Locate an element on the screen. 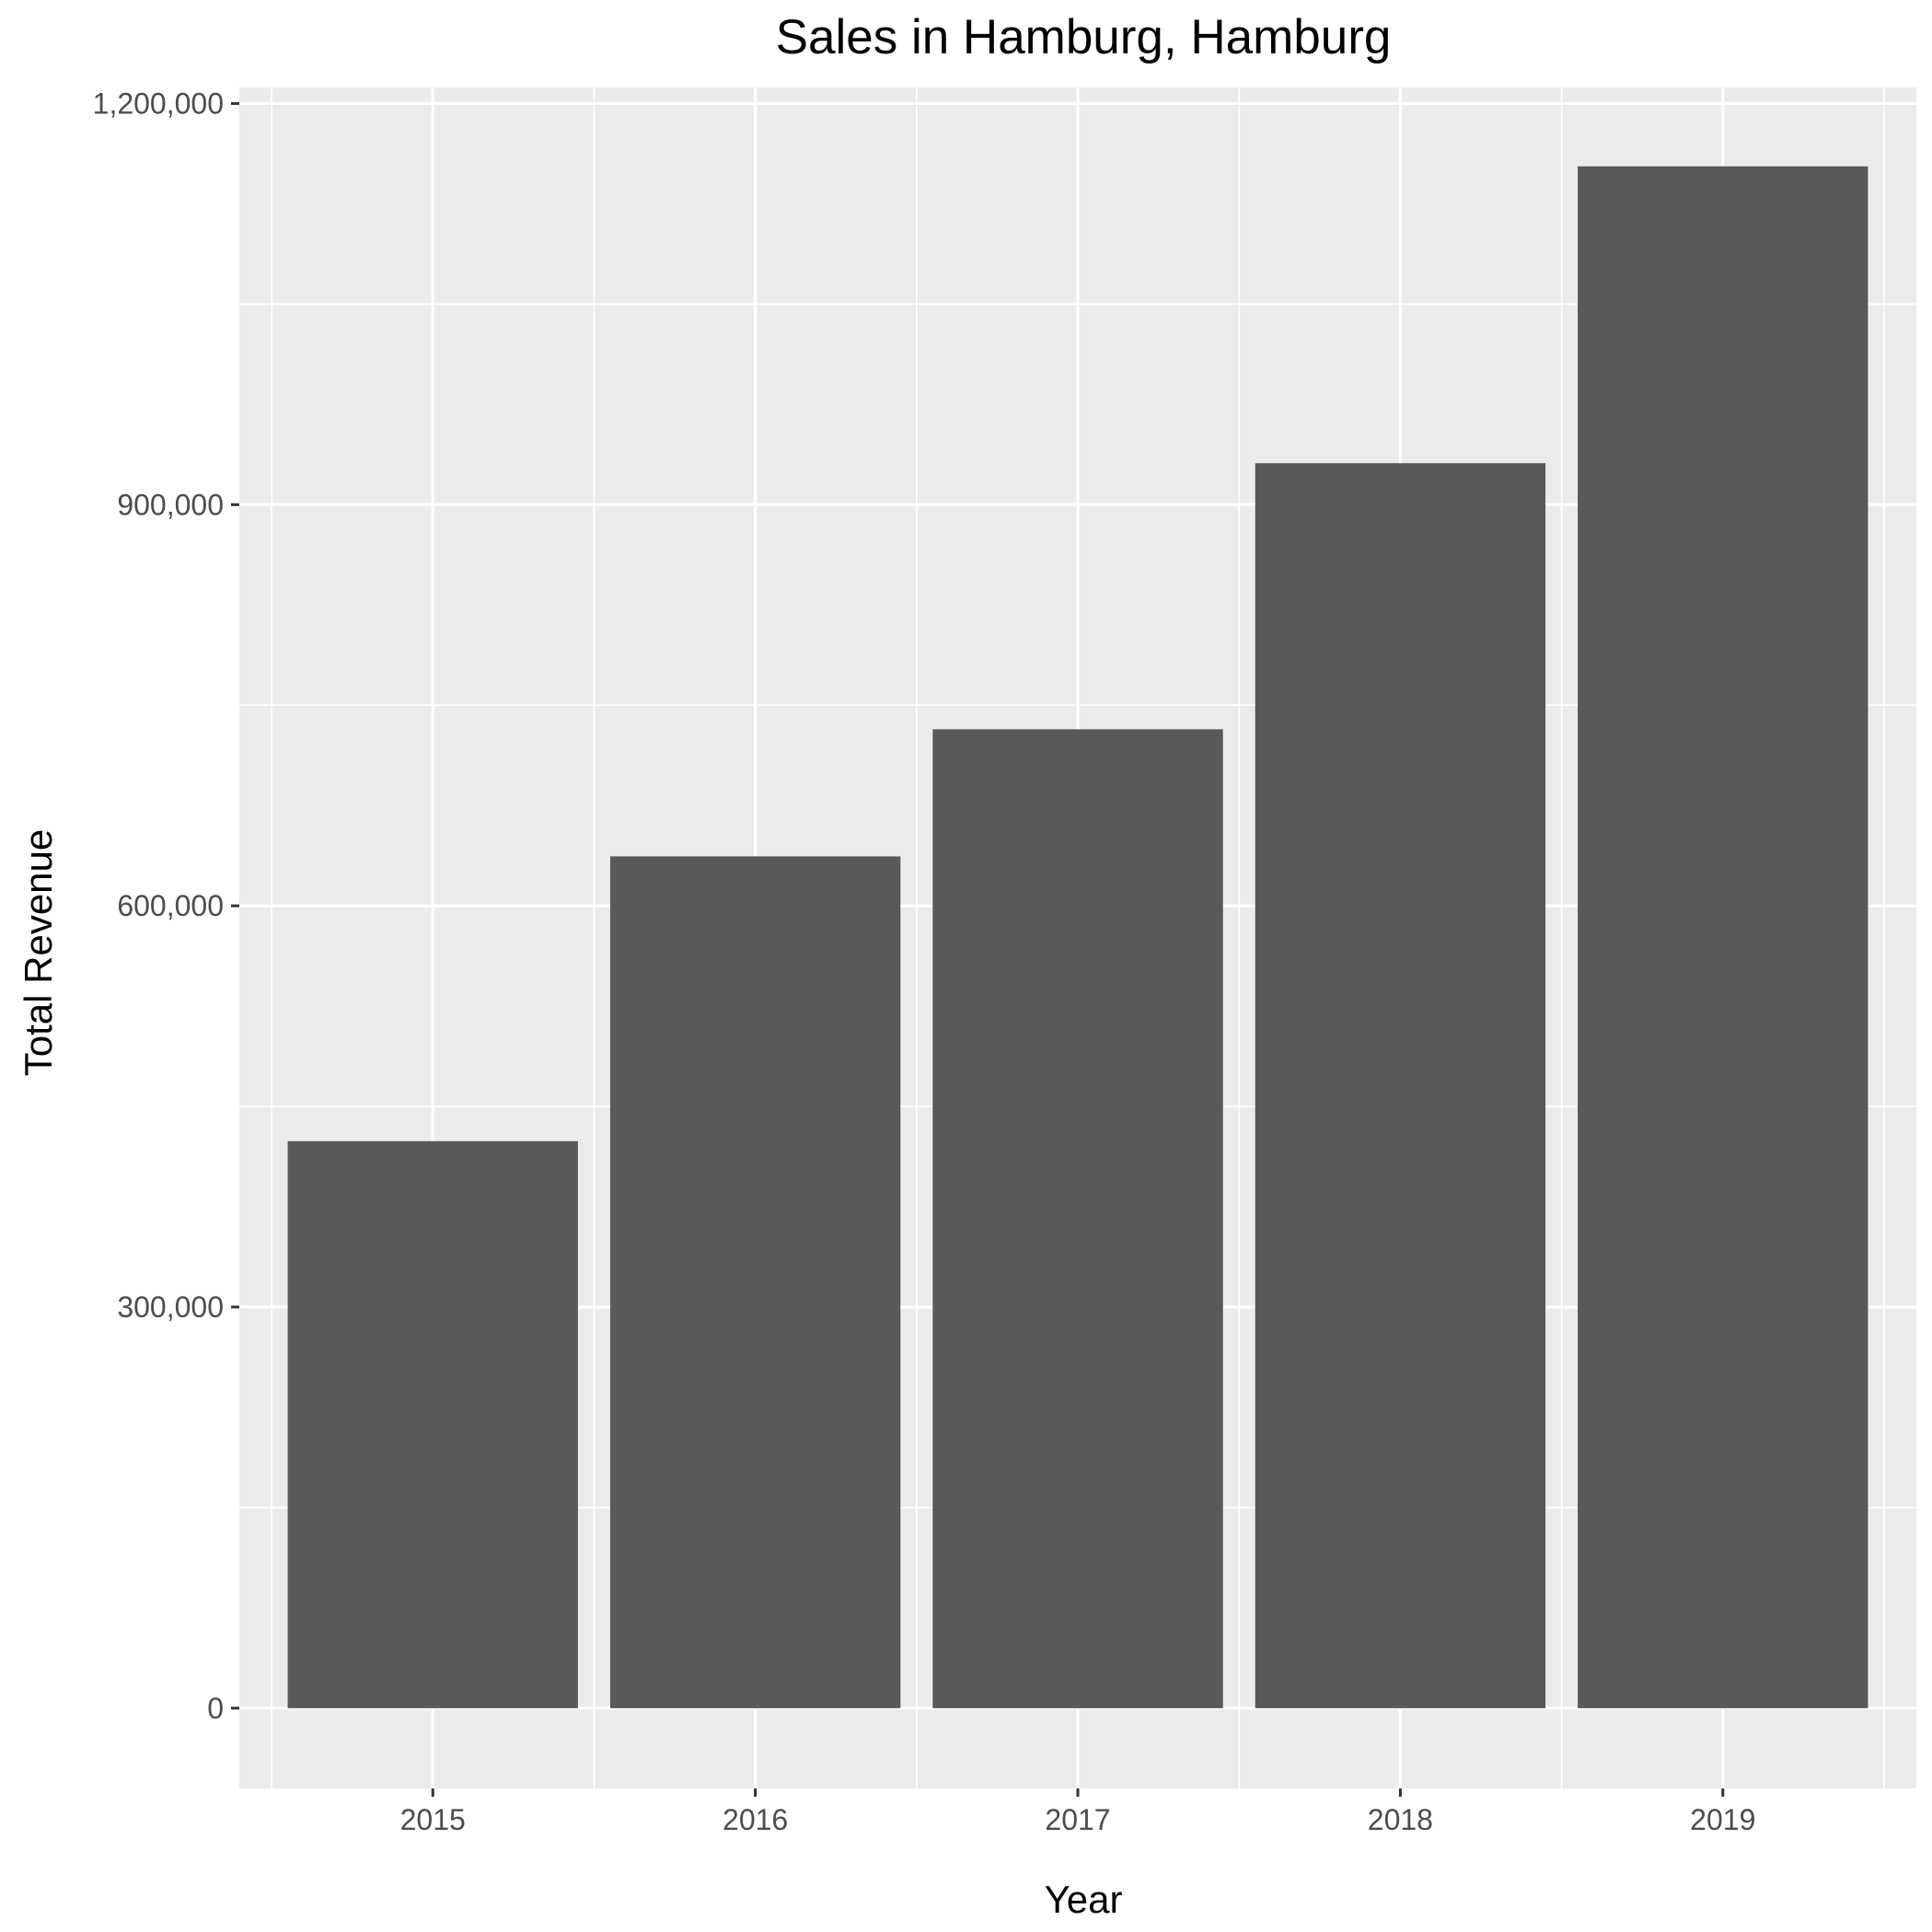 Image resolution: width=1932 pixels, height=1932 pixels. x-axis-label: Year is located at coordinates (1084, 1900).